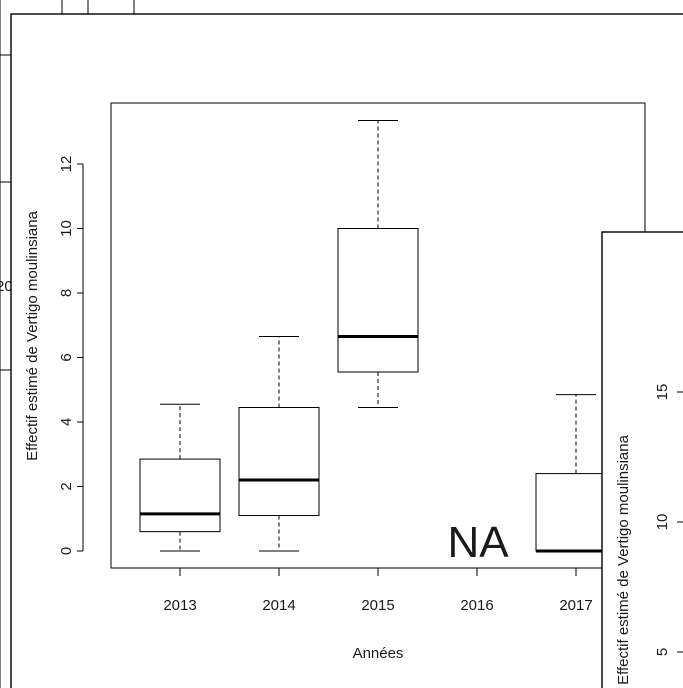  I want to click on secondary-y-axis: 5 10 15, so click(668, 520).